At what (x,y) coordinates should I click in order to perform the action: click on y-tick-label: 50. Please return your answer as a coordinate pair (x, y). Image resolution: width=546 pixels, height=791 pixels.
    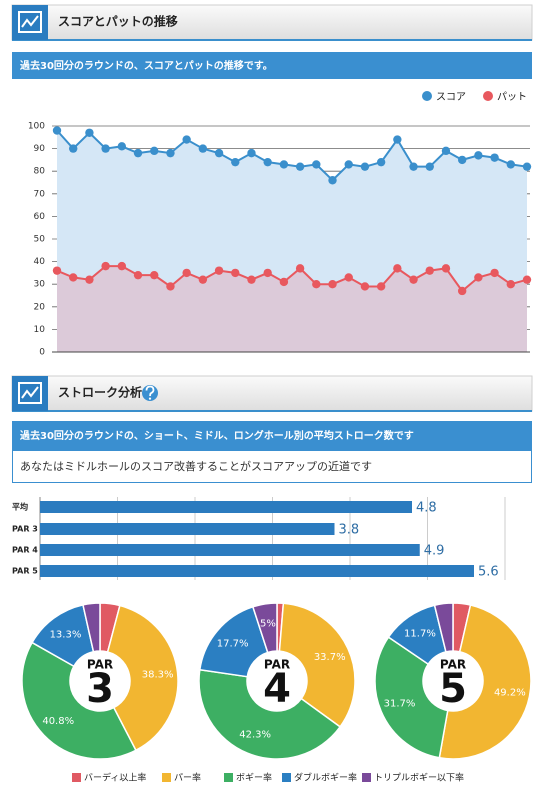
    Looking at the image, I should click on (40, 240).